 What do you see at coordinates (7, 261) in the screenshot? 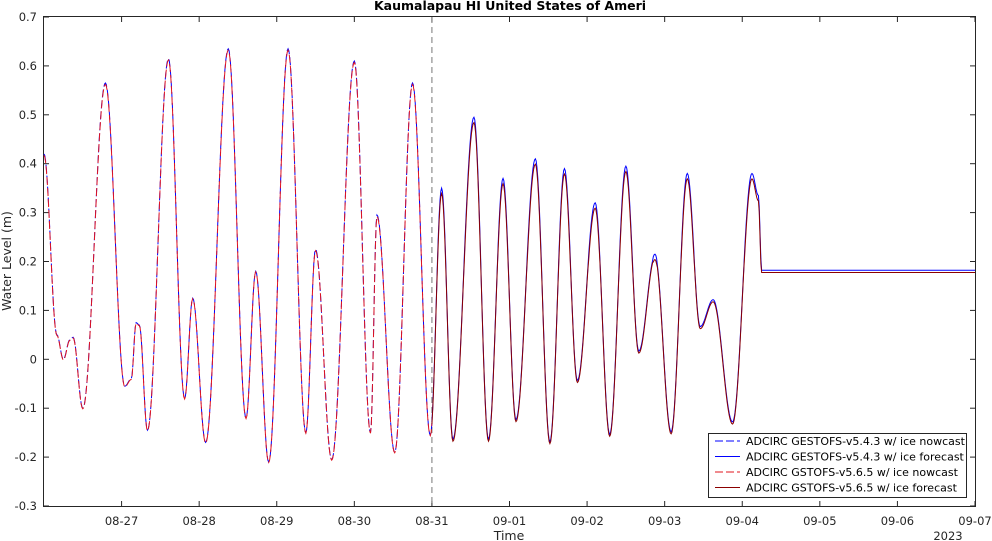
I see `y-axis-label: Water Level (m)` at bounding box center [7, 261].